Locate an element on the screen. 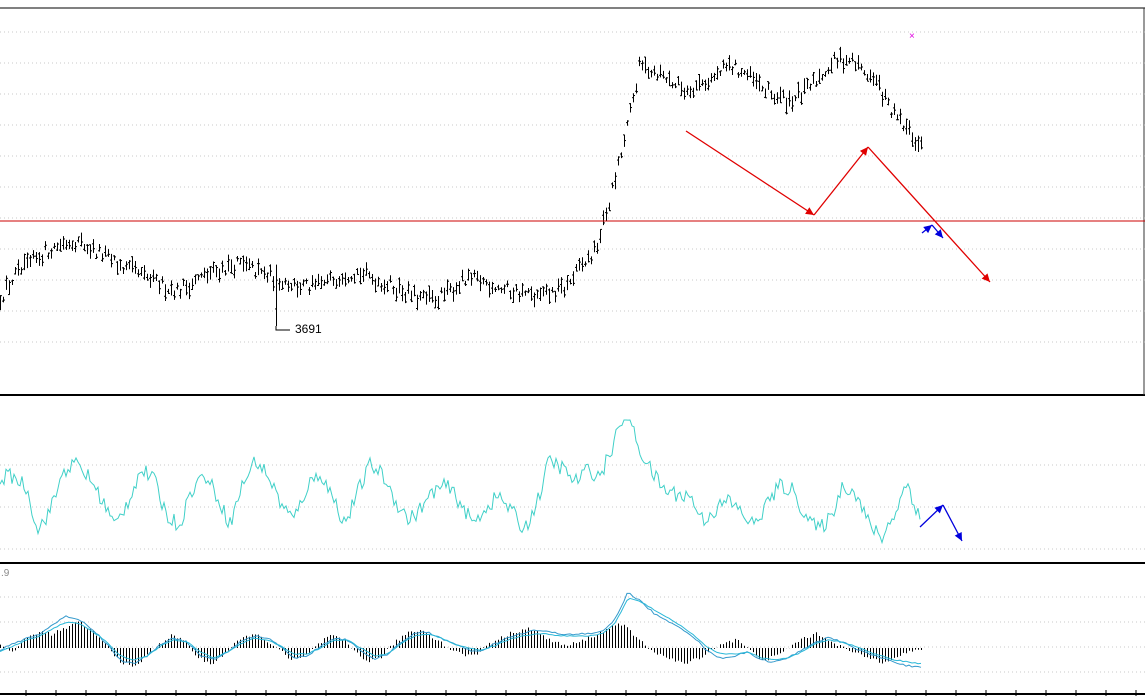 The height and width of the screenshot is (696, 1145). macd-signal-line is located at coordinates (461, 631).